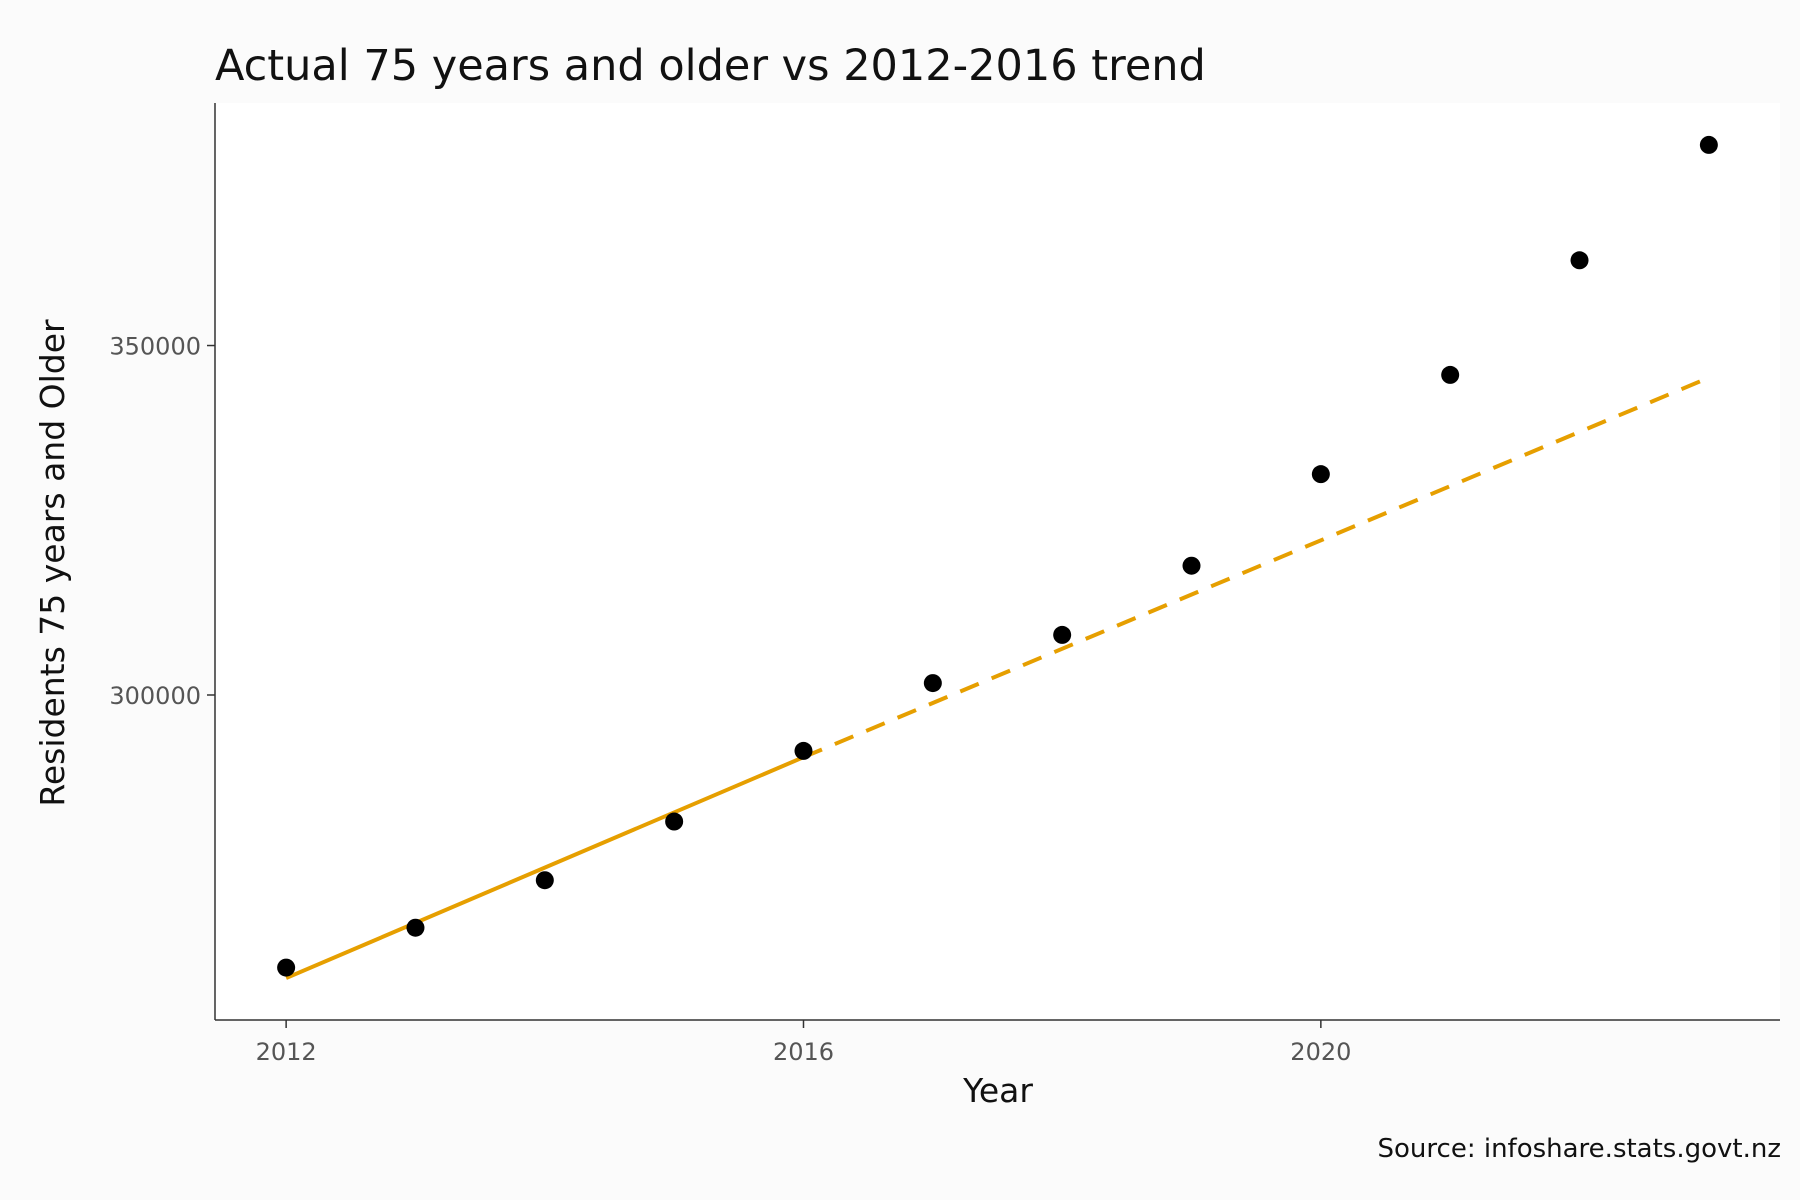 This screenshot has height=1200, width=1800. What do you see at coordinates (545, 867) in the screenshot?
I see `trend-fit-line` at bounding box center [545, 867].